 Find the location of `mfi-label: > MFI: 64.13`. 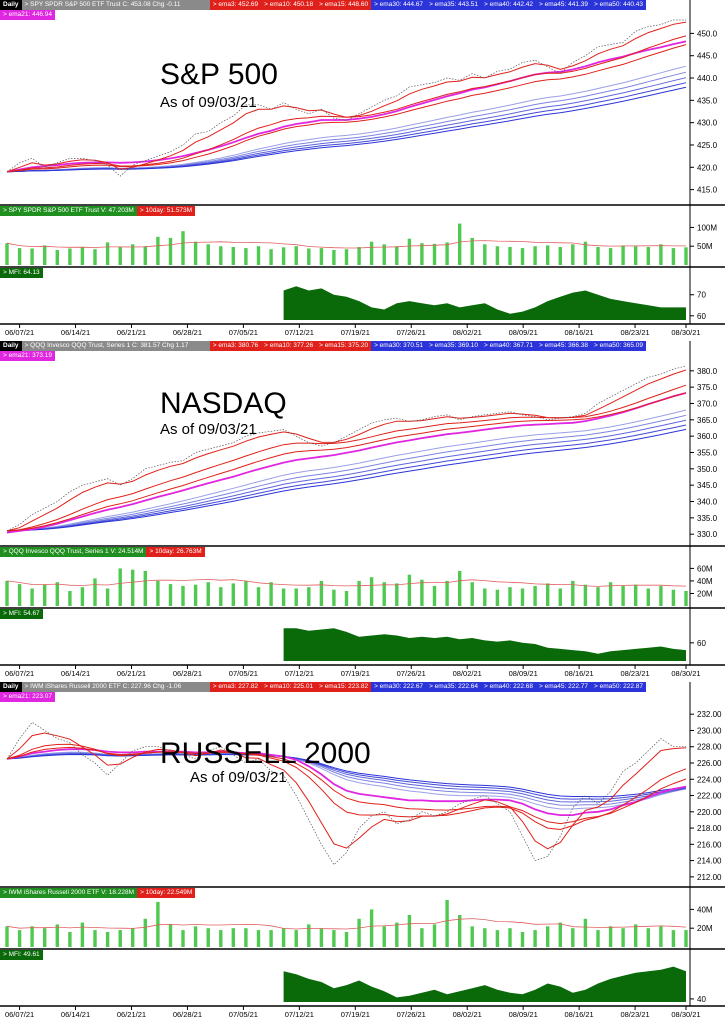

mfi-label: > MFI: 64.13 is located at coordinates (21, 273).